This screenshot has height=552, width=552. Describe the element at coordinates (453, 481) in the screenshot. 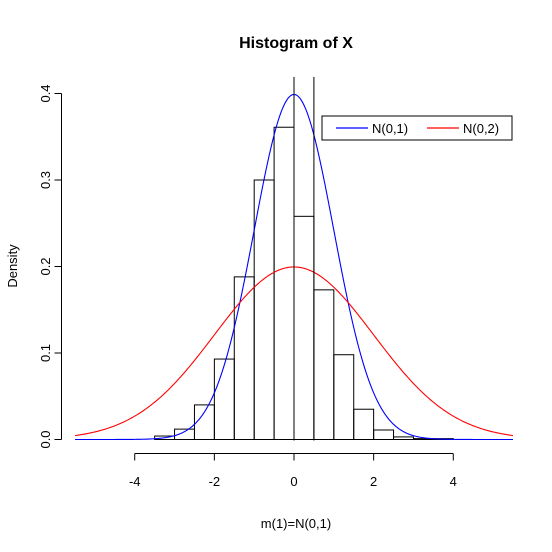

I see `x-tick-label: 4` at that location.